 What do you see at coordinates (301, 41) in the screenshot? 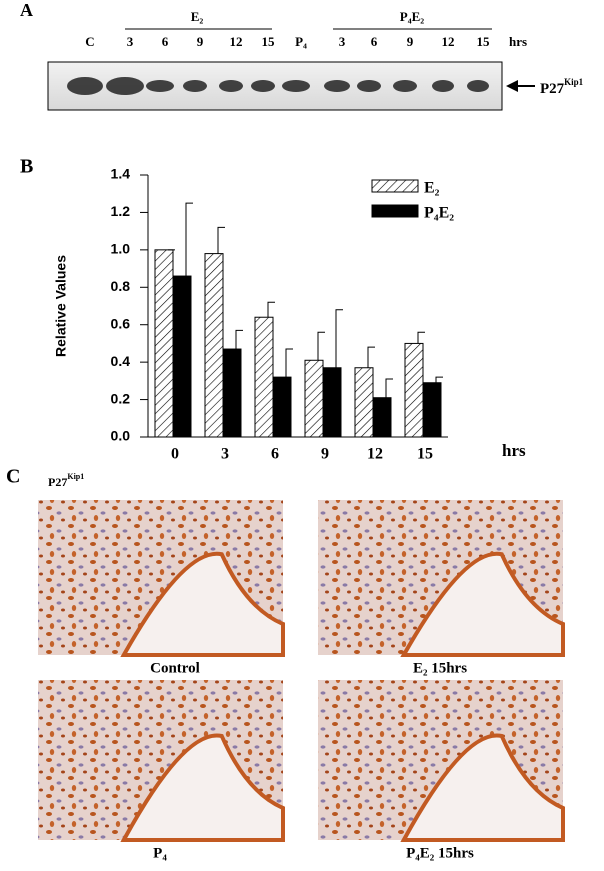
I see `lane-label: P₄` at bounding box center [301, 41].